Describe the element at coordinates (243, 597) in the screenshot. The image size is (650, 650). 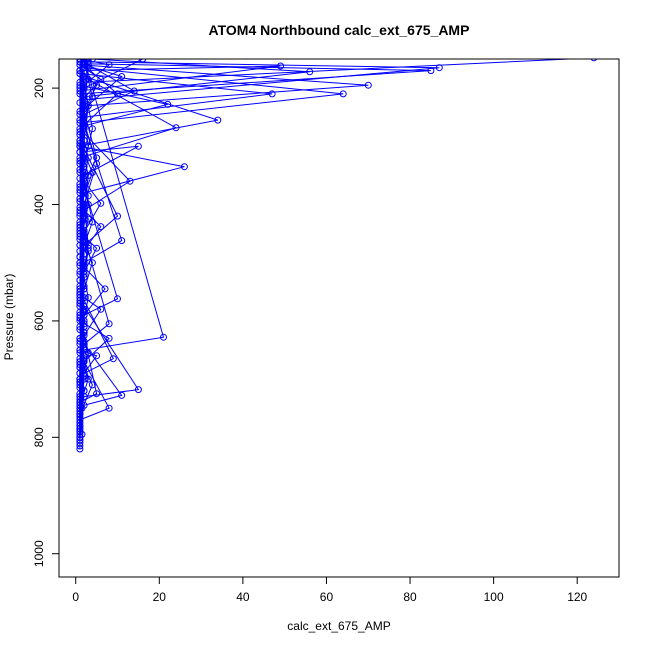
I see `x-tick-label: 40` at that location.